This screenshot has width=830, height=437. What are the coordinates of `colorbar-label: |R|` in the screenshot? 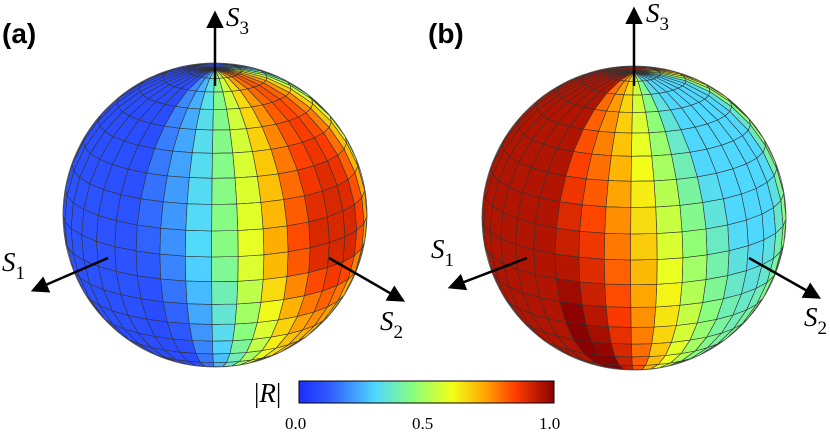 It's located at (267, 393).